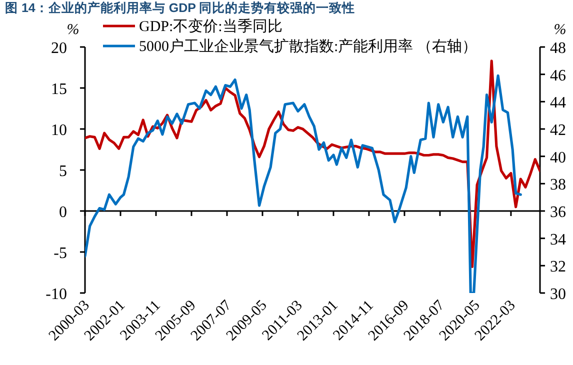 The width and height of the screenshot is (573, 365). Describe the element at coordinates (180, 8) in the screenshot. I see `title: 图 14：企业的产能利用率与 GDP 同比的走势有较强的一致性` at that location.